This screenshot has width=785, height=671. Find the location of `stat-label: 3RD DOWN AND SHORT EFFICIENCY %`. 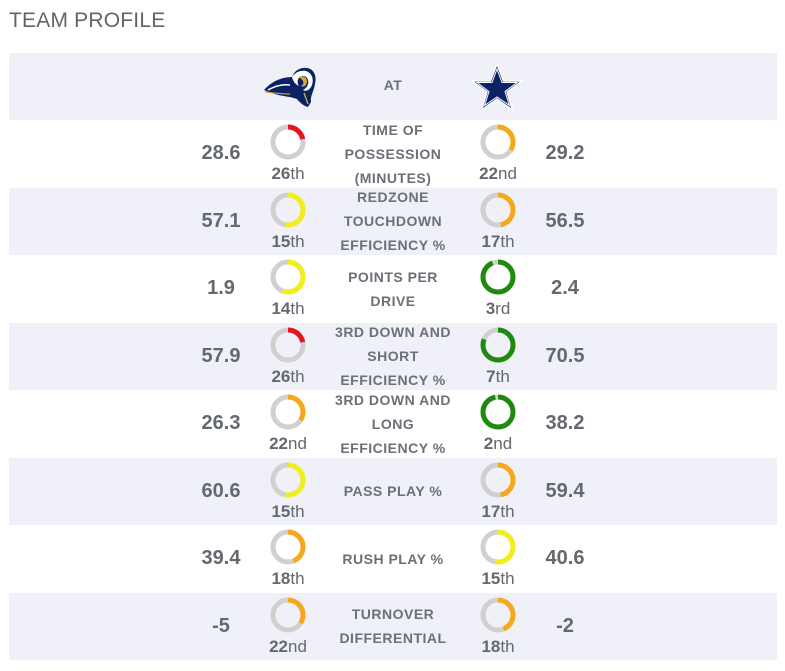

stat-label: 3RD DOWN AND SHORT EFFICIENCY % is located at coordinates (393, 356).